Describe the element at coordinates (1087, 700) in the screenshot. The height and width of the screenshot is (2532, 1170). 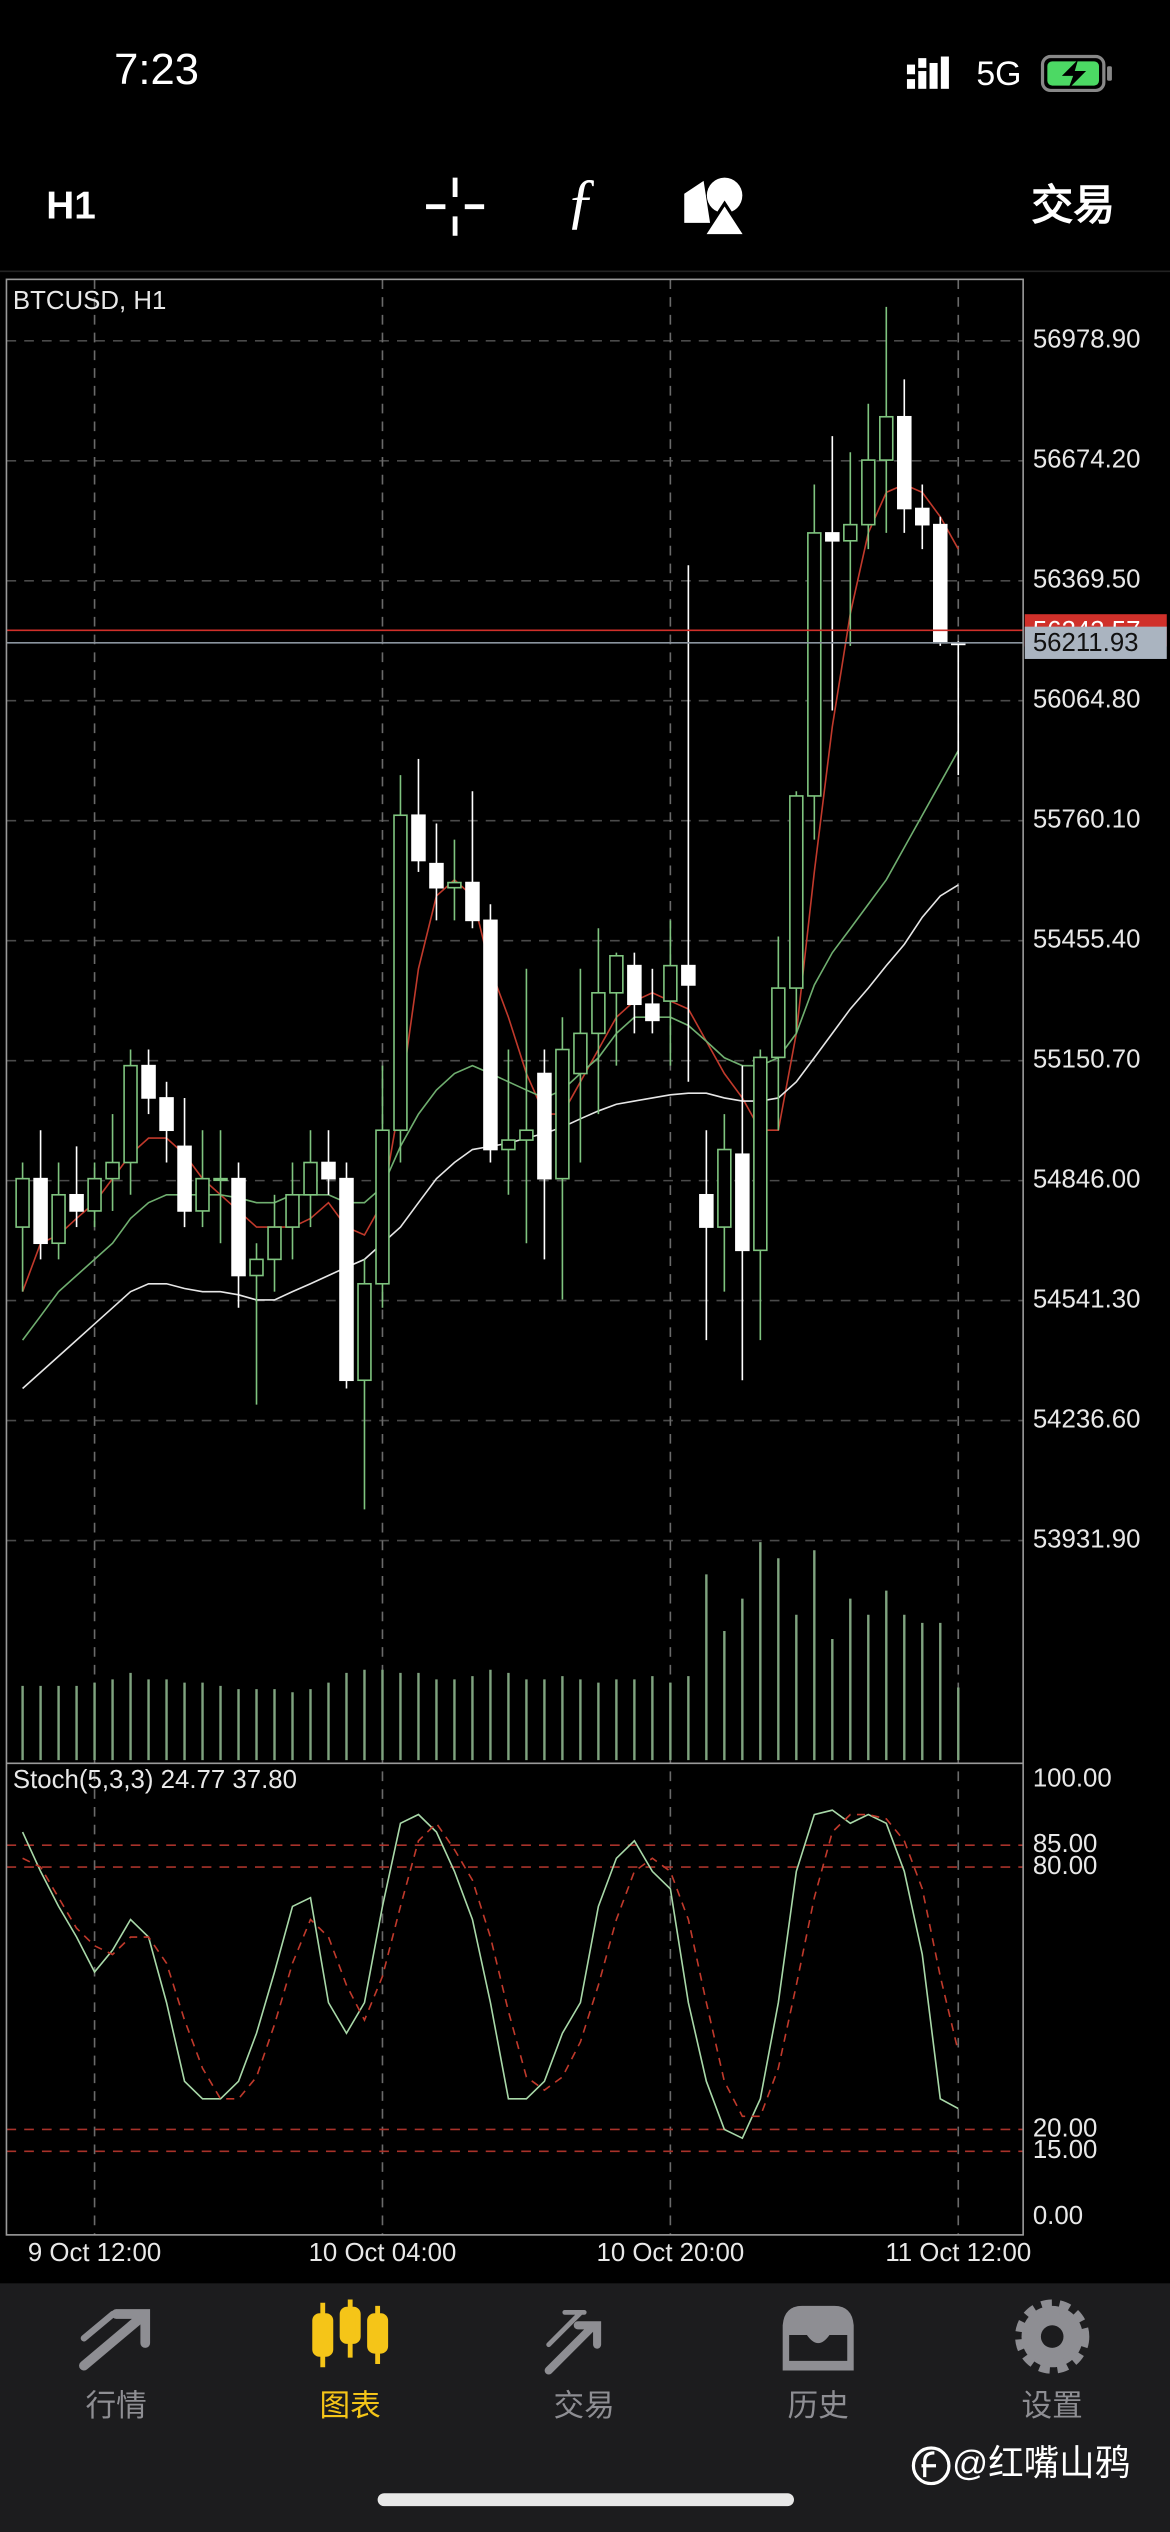
I see `y-tick-label: 56064.80` at that location.